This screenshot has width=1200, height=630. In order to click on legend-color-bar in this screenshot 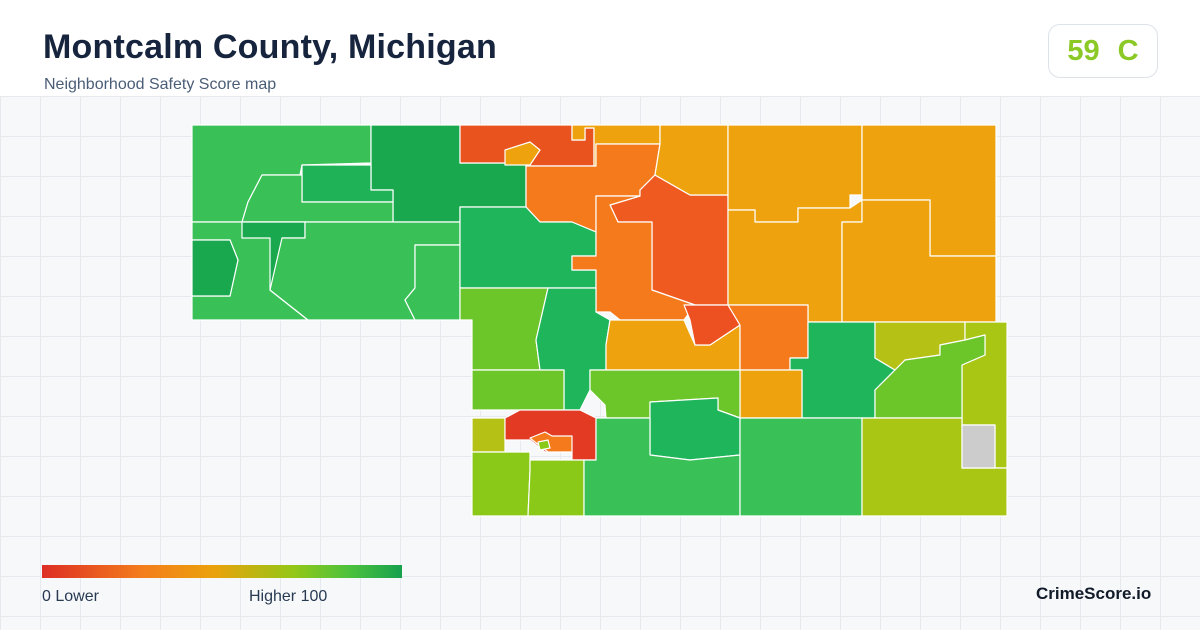, I will do `click(222, 571)`.